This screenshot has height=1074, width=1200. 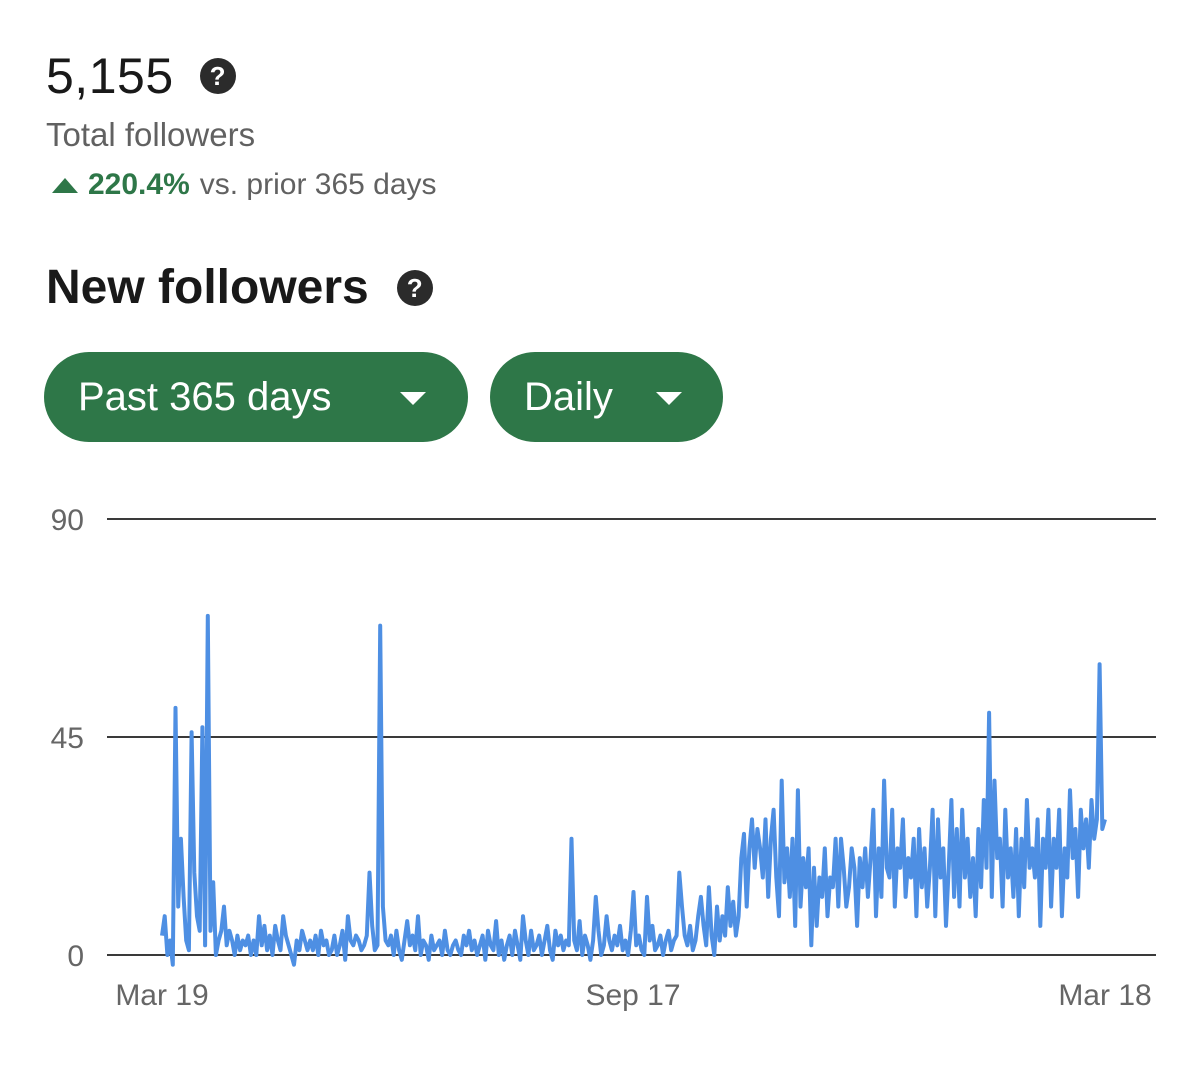 I want to click on x-tick-label: Sep 17, so click(x=632, y=995).